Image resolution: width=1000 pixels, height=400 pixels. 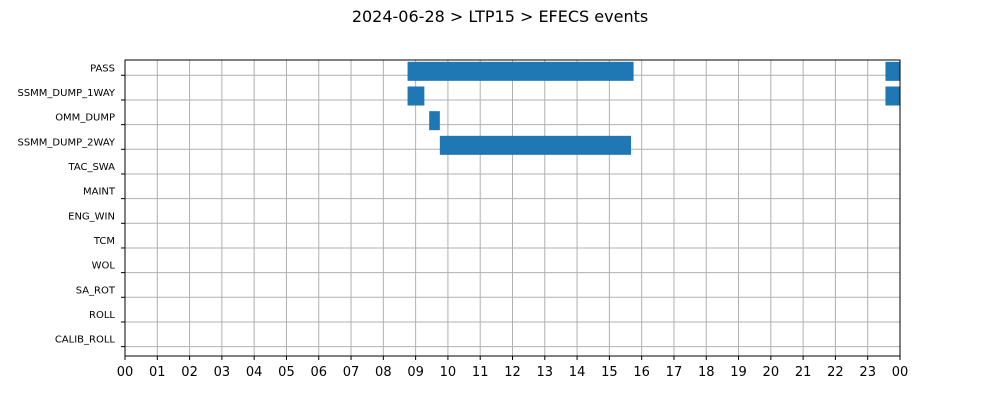 I want to click on x-tick-label: 18, so click(x=706, y=372).